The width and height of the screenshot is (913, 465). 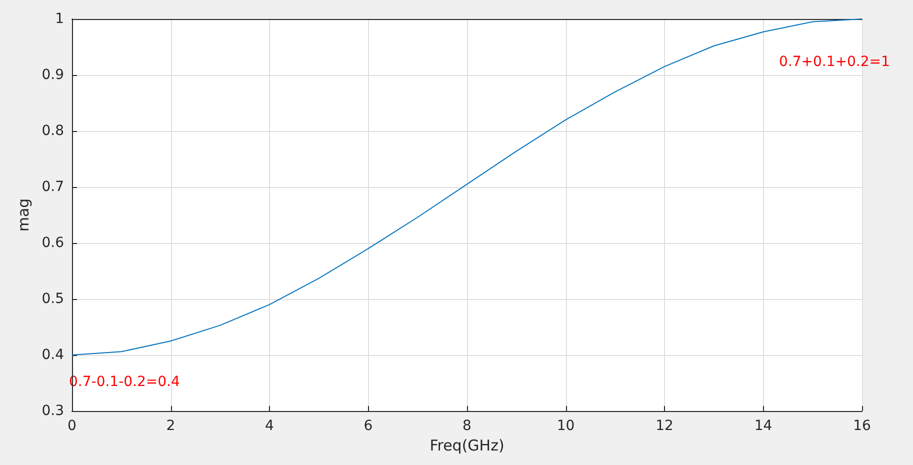 I want to click on x-tick-label: 12, so click(x=665, y=426).